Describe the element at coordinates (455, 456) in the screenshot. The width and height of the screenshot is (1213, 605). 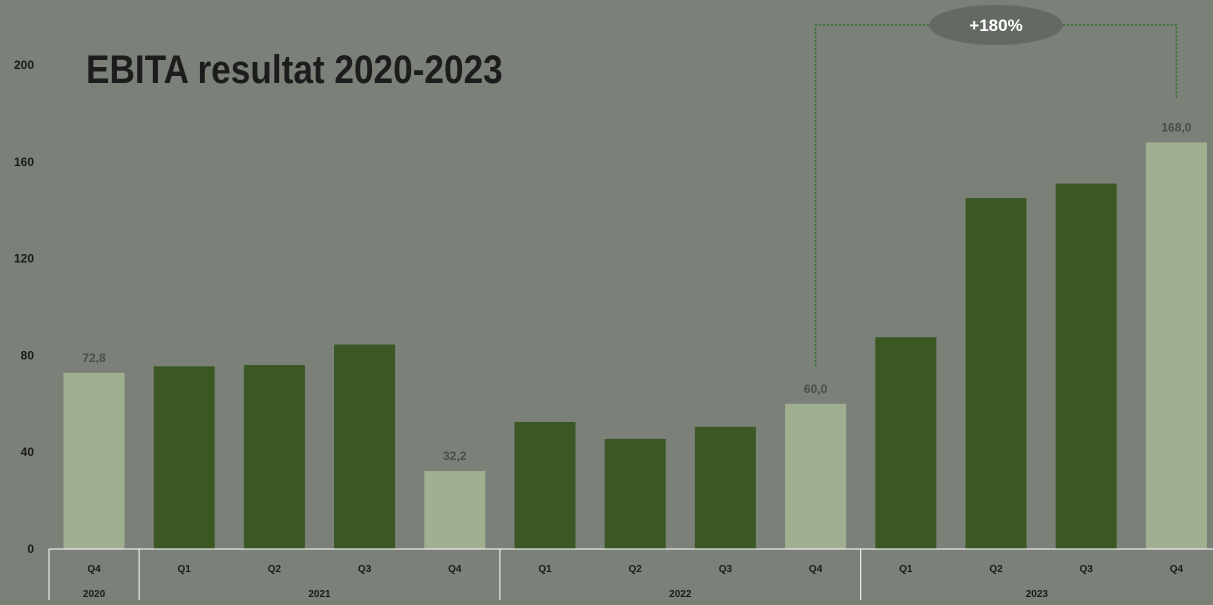
I see `data-label-4: 32,2` at that location.